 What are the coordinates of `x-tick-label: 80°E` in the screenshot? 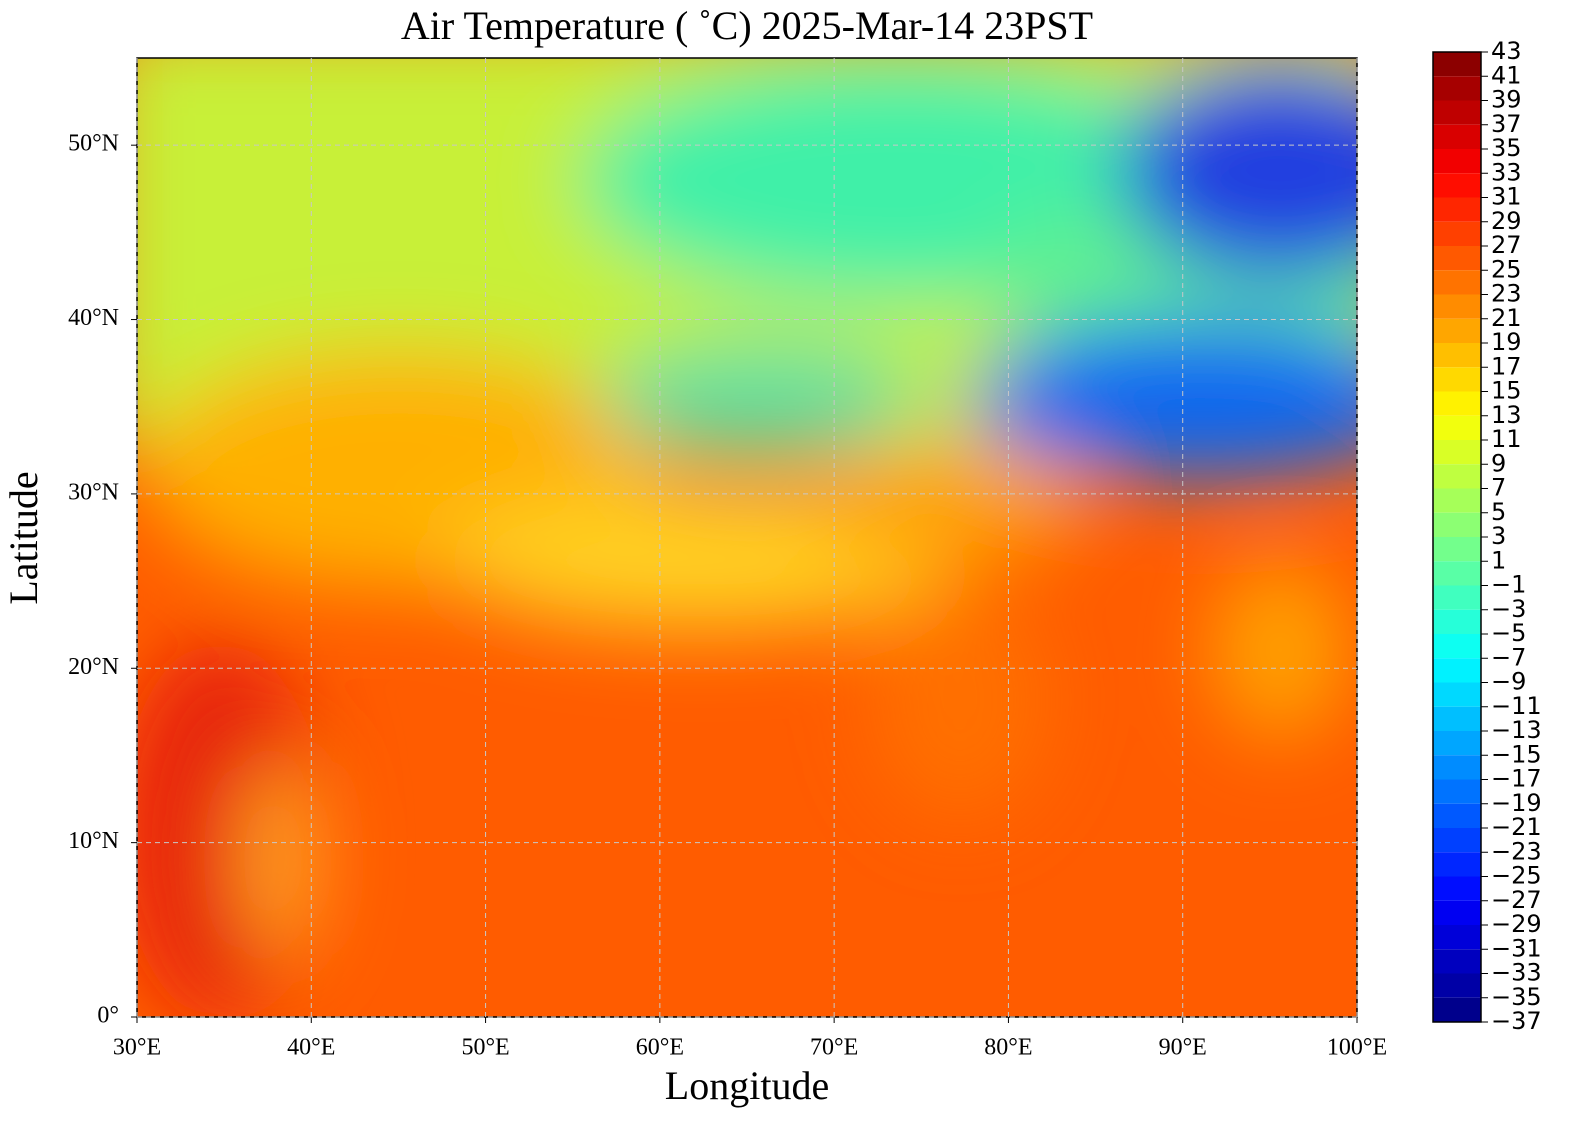 It's located at (1008, 1048).